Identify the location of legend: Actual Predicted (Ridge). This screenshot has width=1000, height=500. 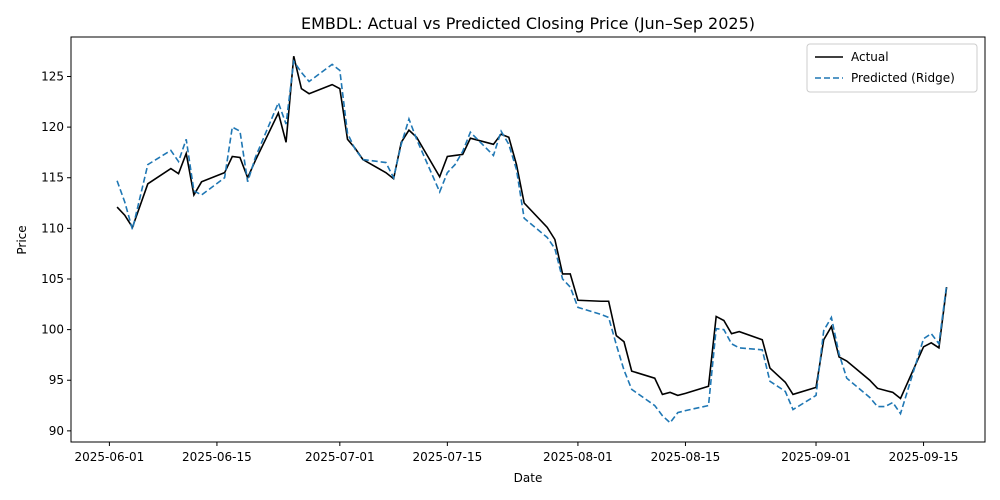
(892, 68).